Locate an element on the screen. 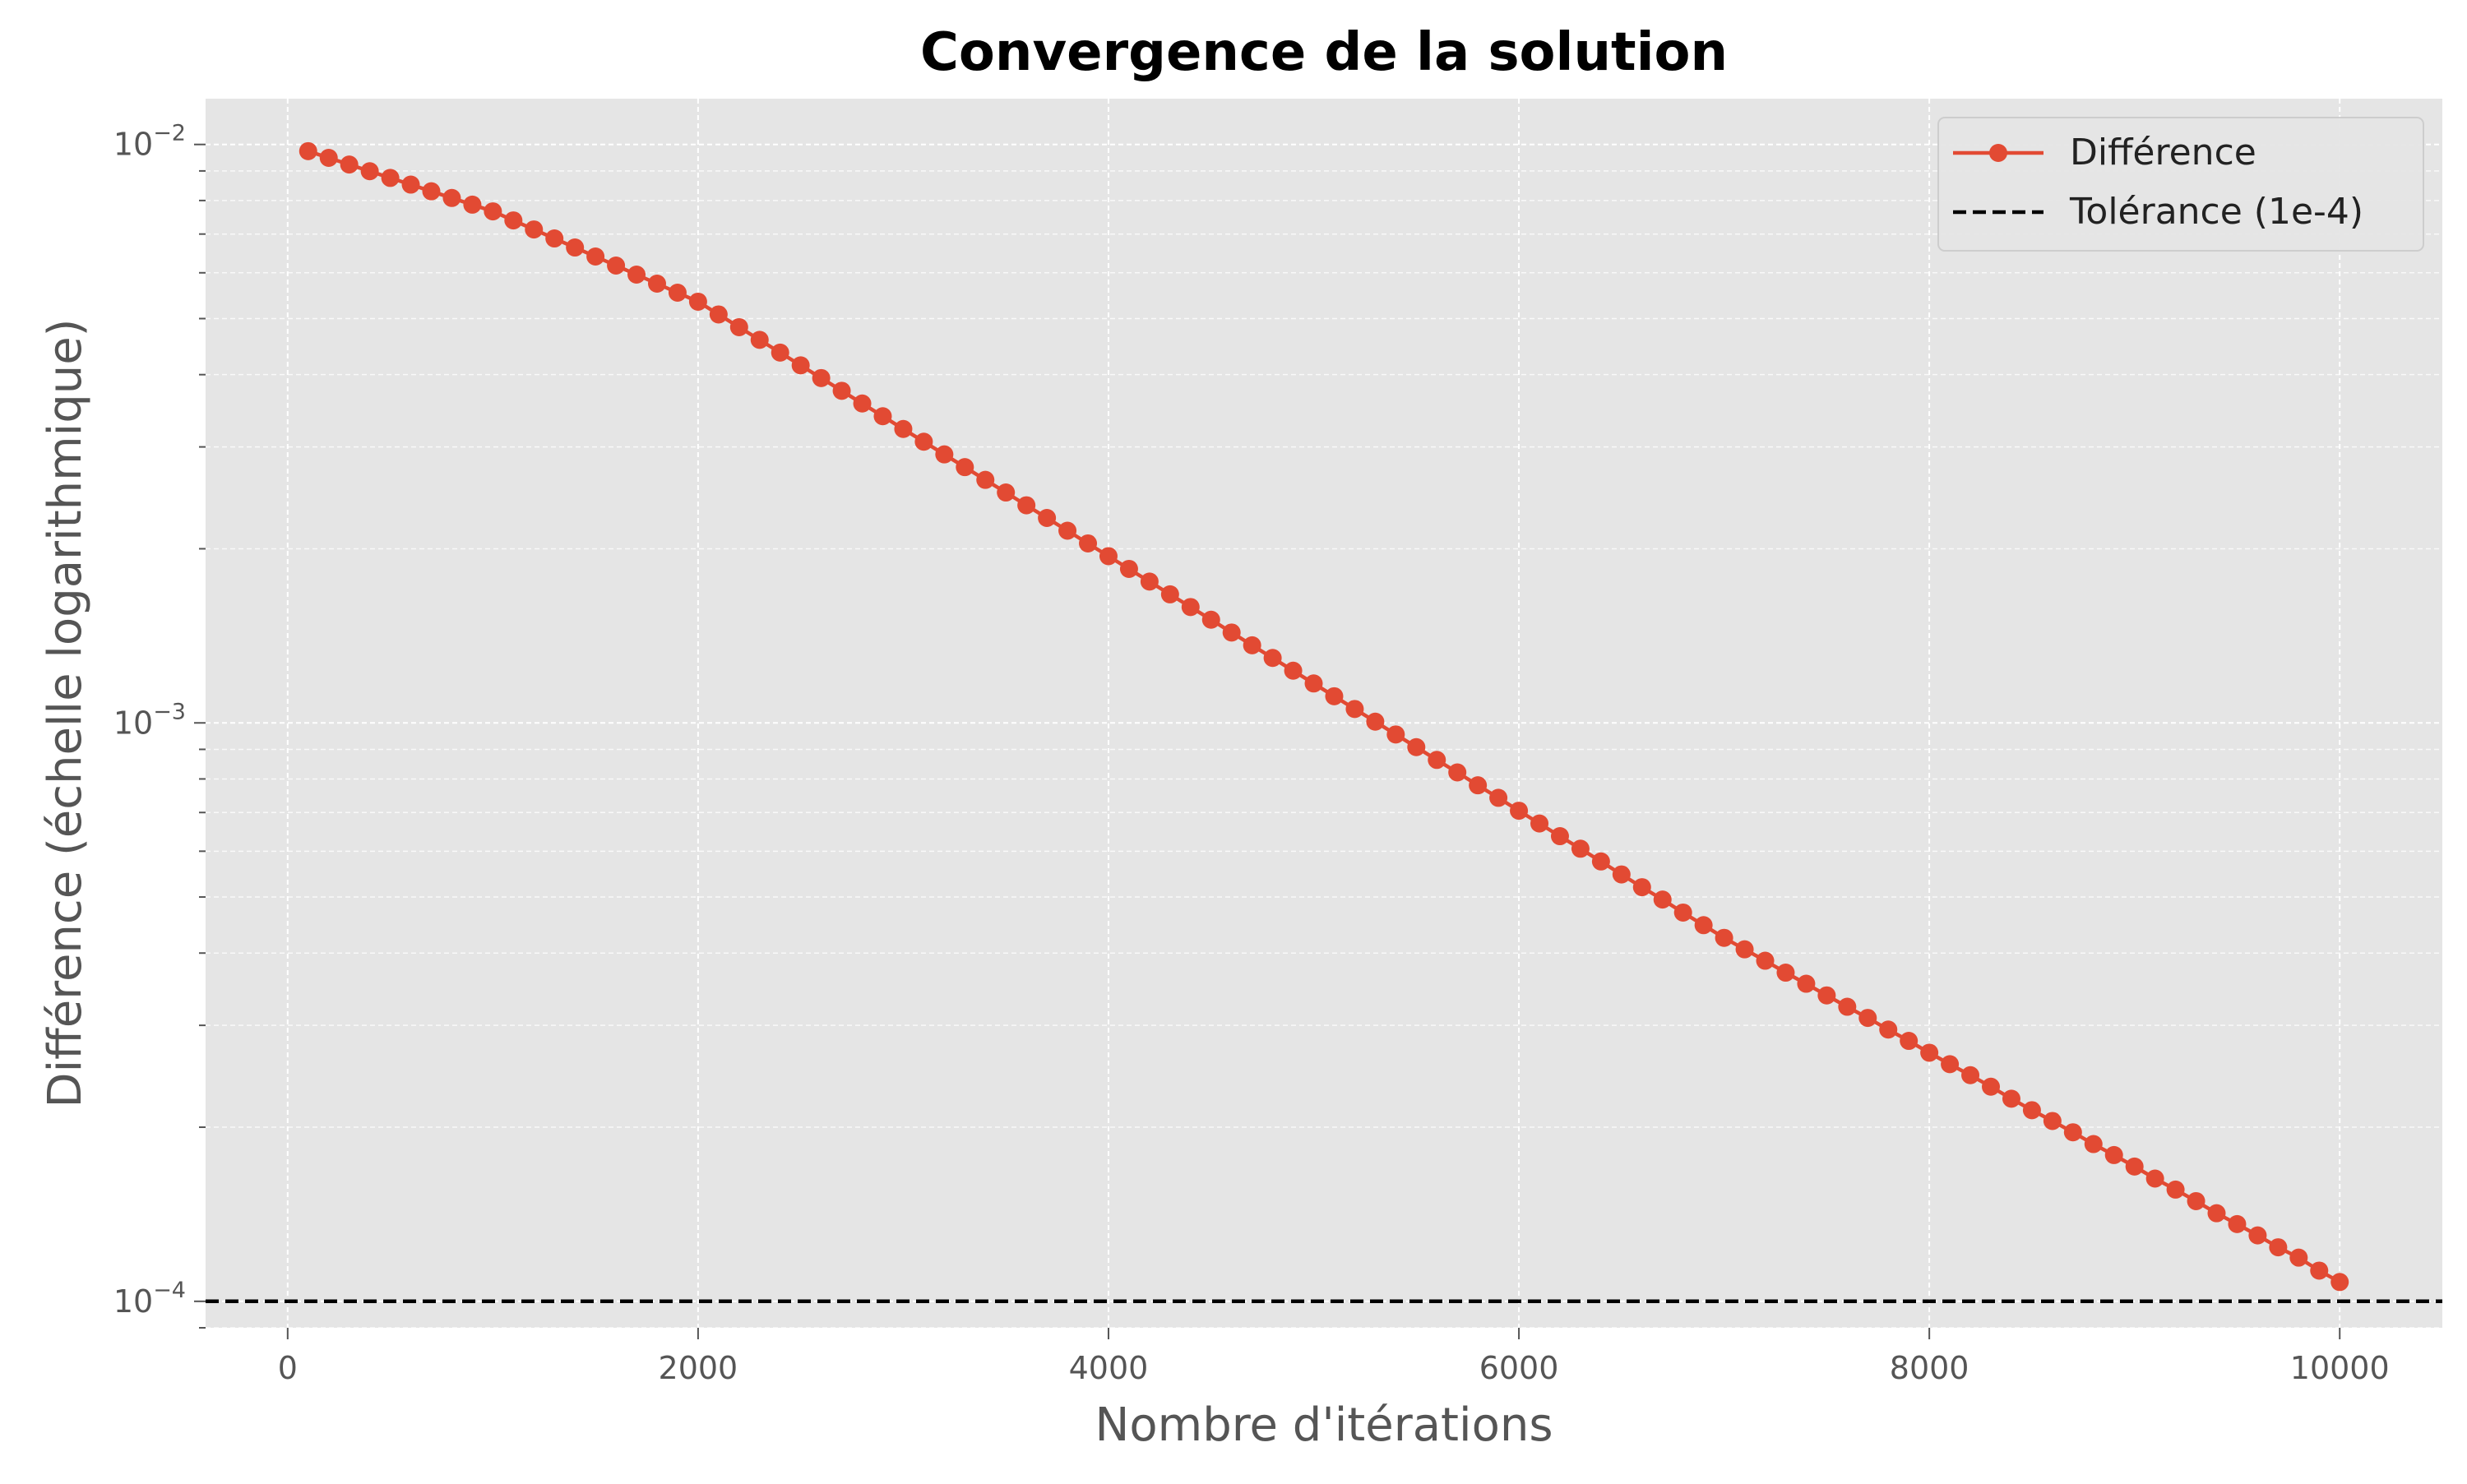 This screenshot has width=2467, height=1484. y-tick-label: 10⁻⁴ is located at coordinates (149, 1299).